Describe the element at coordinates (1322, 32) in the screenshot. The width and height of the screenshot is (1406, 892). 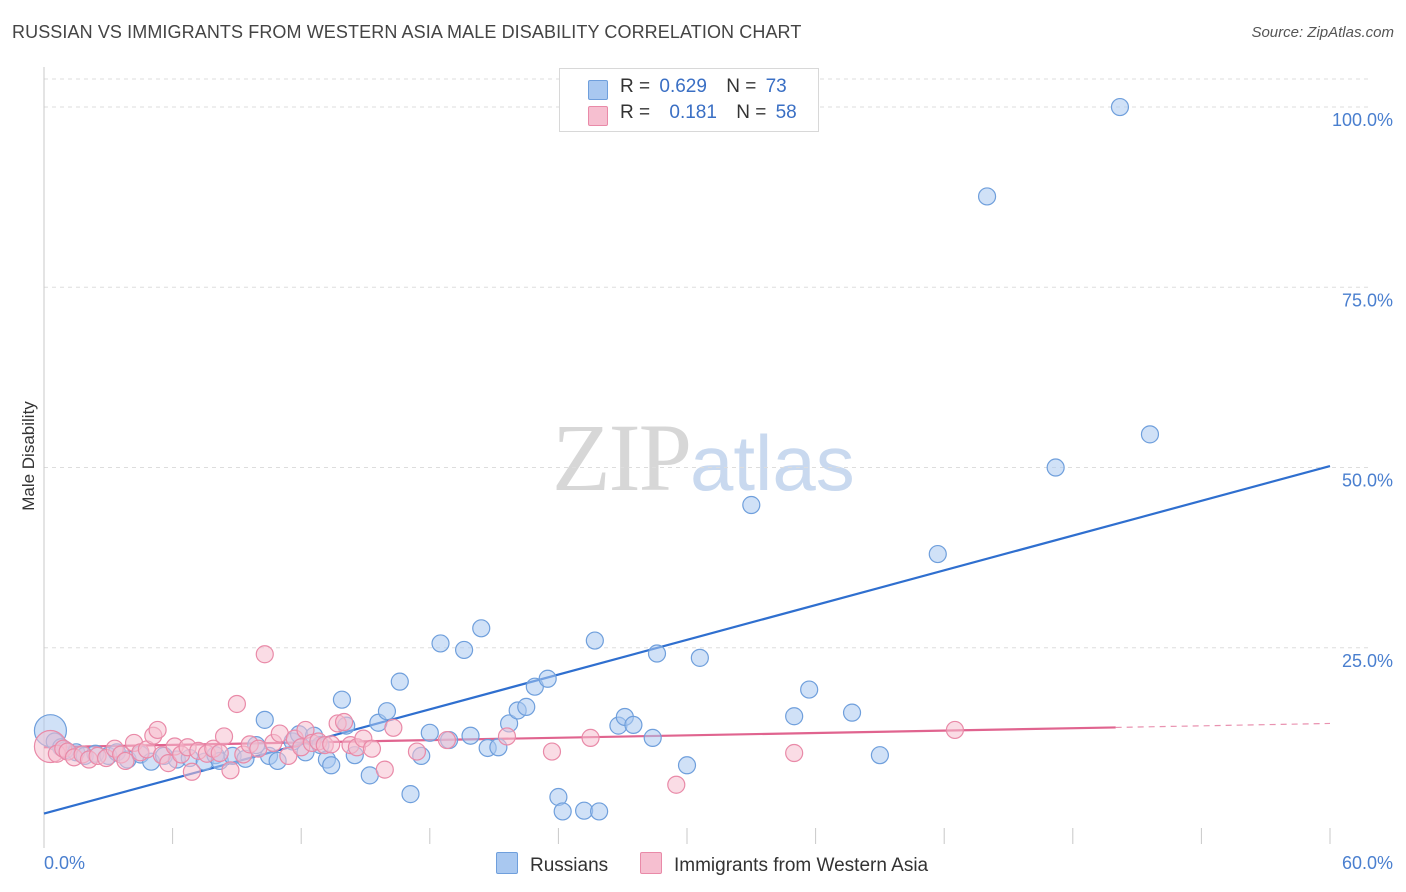
I see `source-label: Source: ZipAtlas.com` at that location.